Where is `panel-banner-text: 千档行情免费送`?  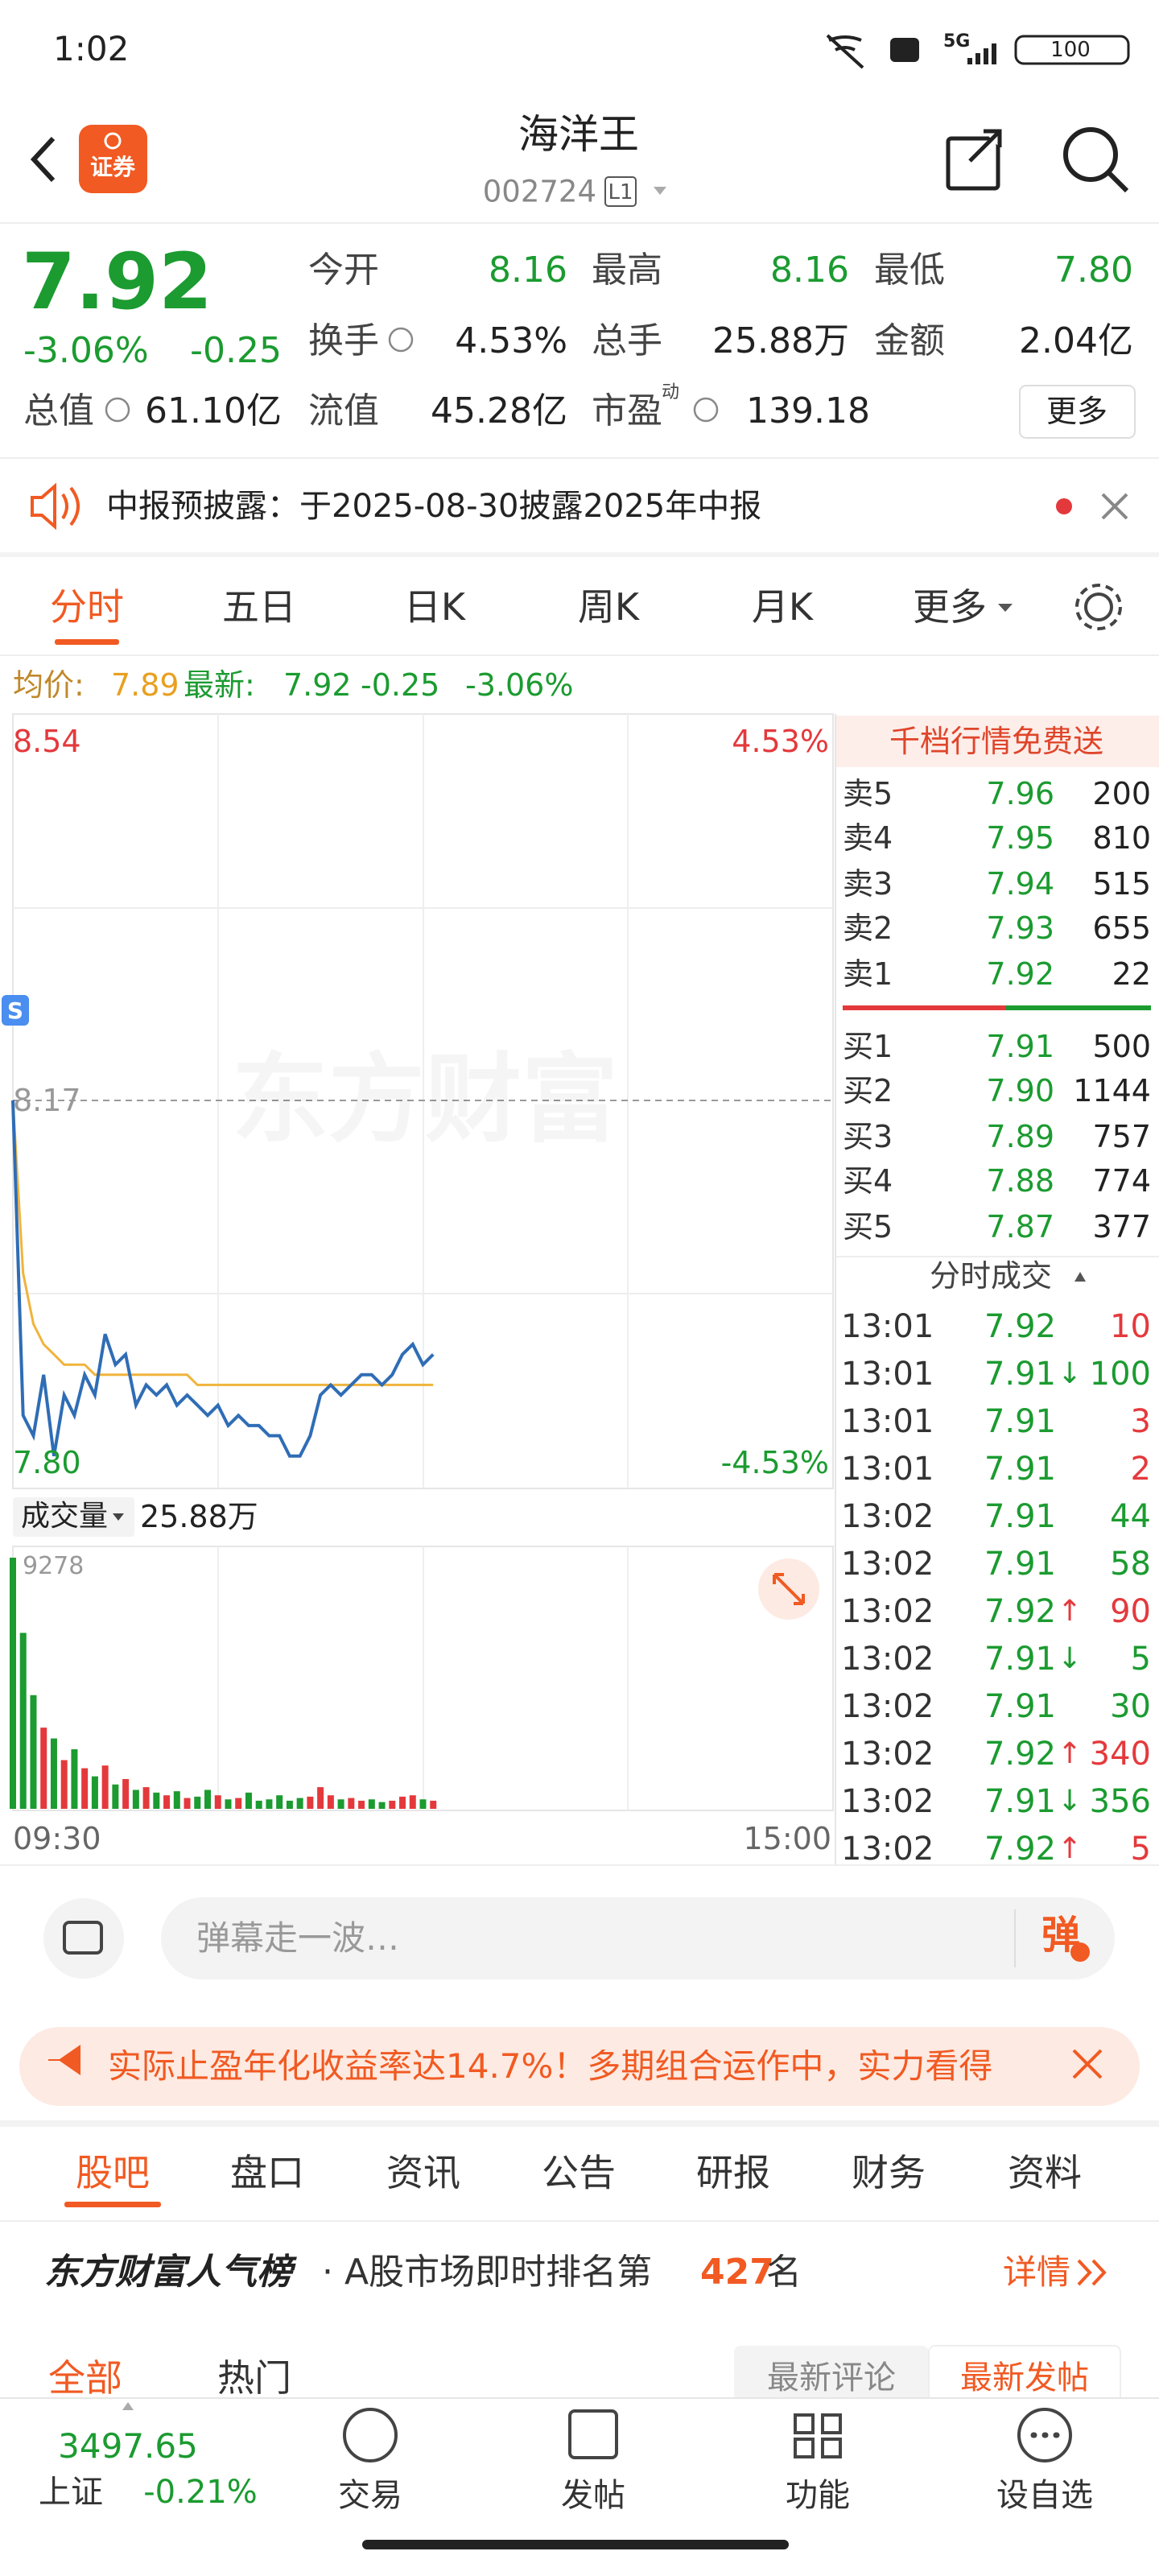
panel-banner-text: 千档行情免费送 is located at coordinates (996, 741).